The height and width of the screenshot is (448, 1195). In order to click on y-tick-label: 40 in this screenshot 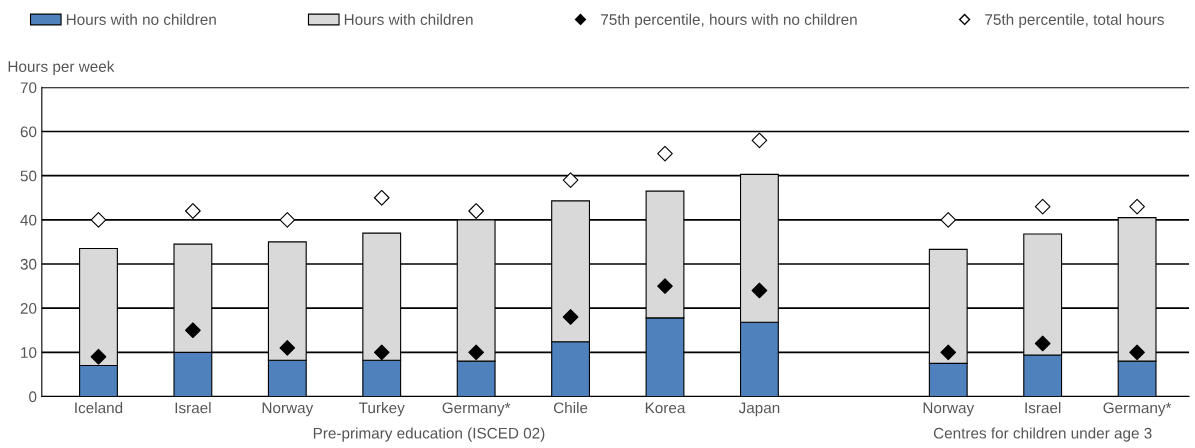, I will do `click(28, 220)`.